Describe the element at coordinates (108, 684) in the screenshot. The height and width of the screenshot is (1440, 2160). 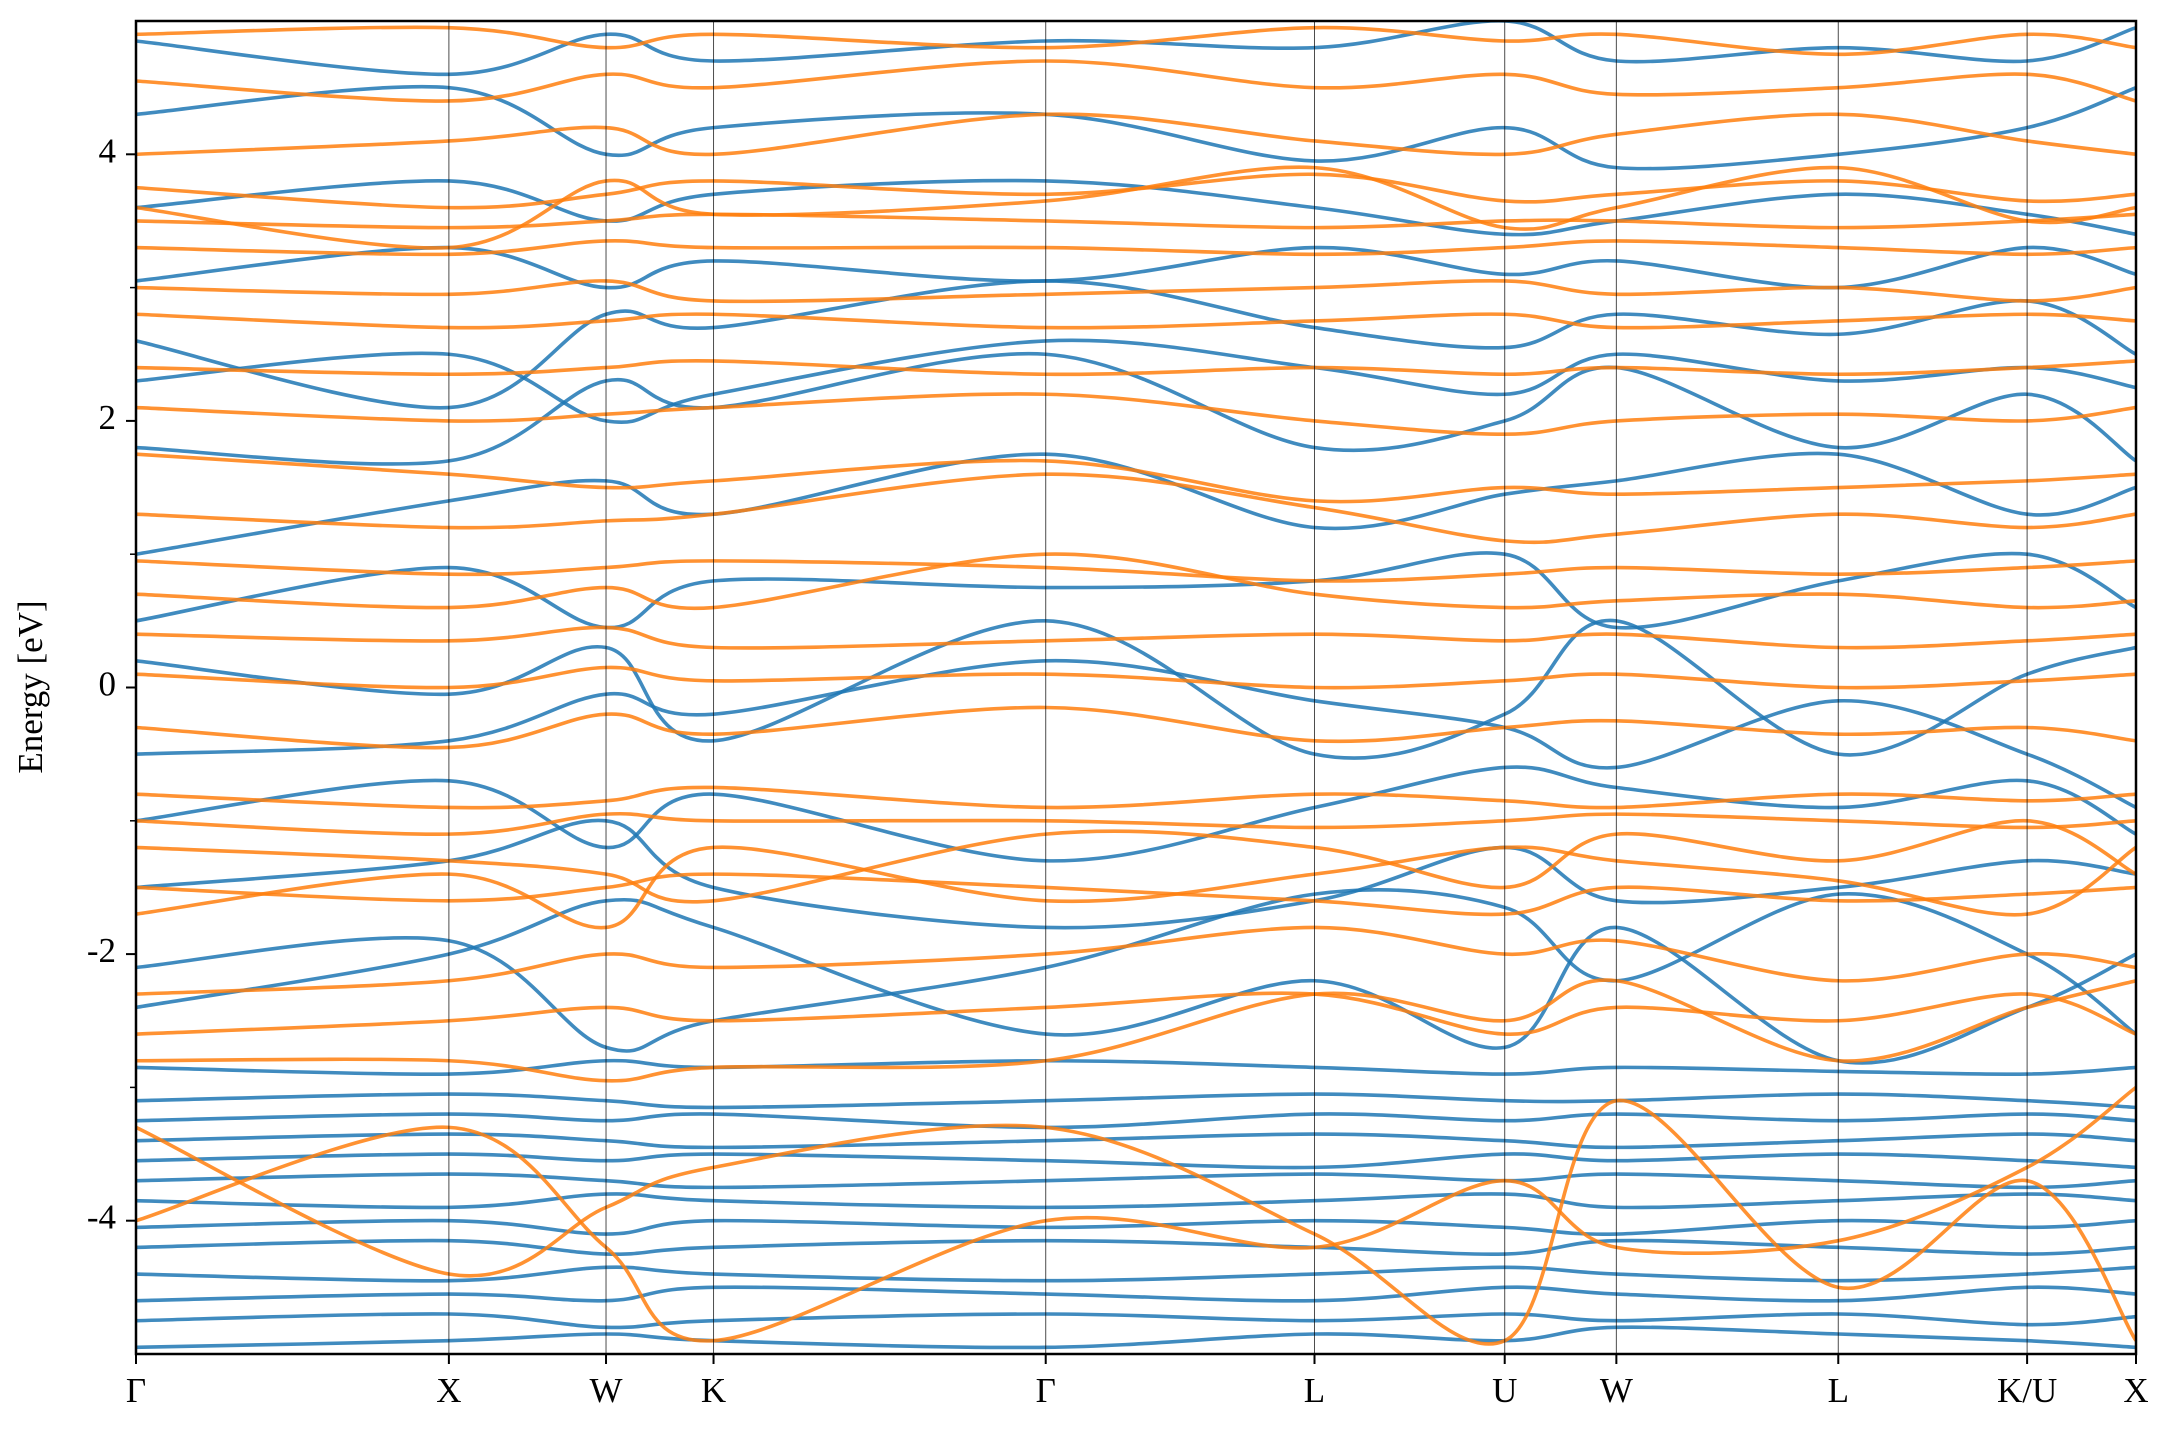
I see `y-tick-label: 0` at that location.